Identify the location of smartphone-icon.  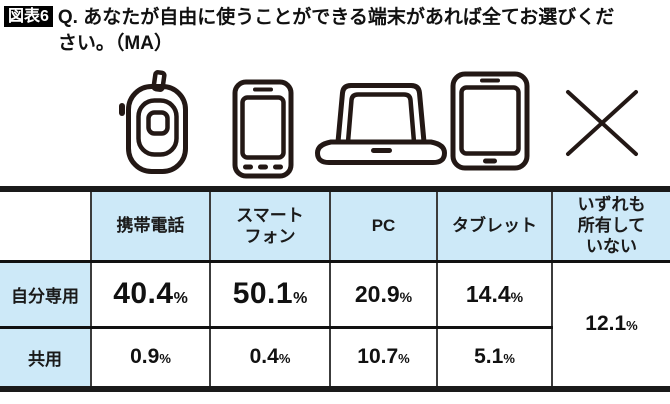
(263, 129).